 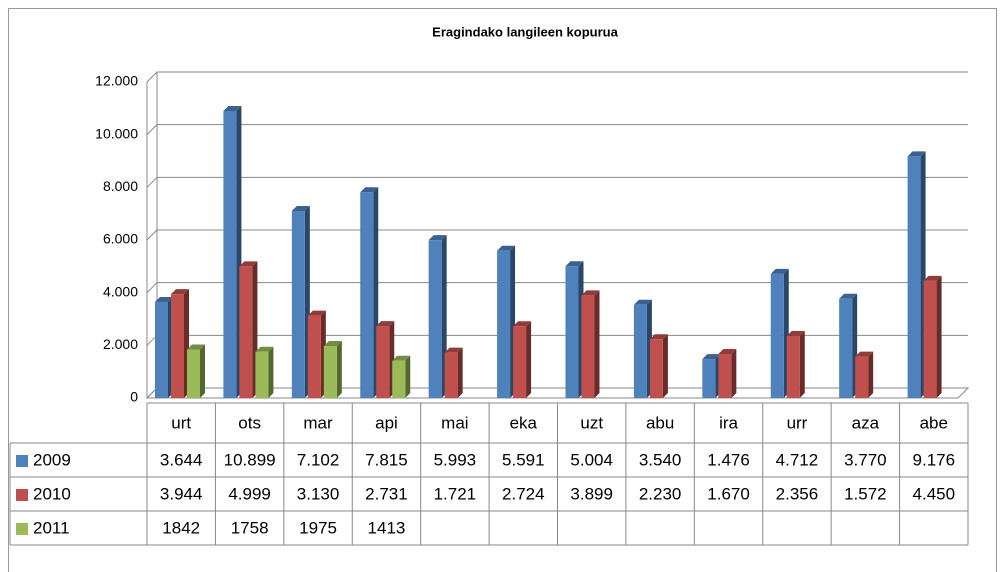 What do you see at coordinates (318, 422) in the screenshot?
I see `x-tick-label: mar` at bounding box center [318, 422].